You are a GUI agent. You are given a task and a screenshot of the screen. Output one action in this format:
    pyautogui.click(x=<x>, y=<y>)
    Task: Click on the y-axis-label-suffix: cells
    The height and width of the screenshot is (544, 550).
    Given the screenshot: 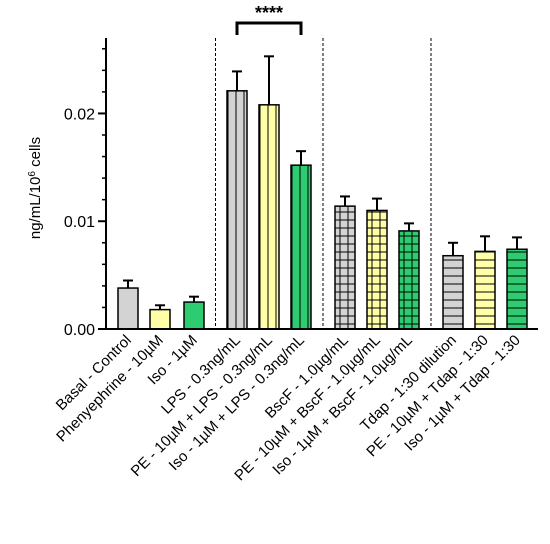 What is the action you would take?
    pyautogui.click(x=35, y=154)
    